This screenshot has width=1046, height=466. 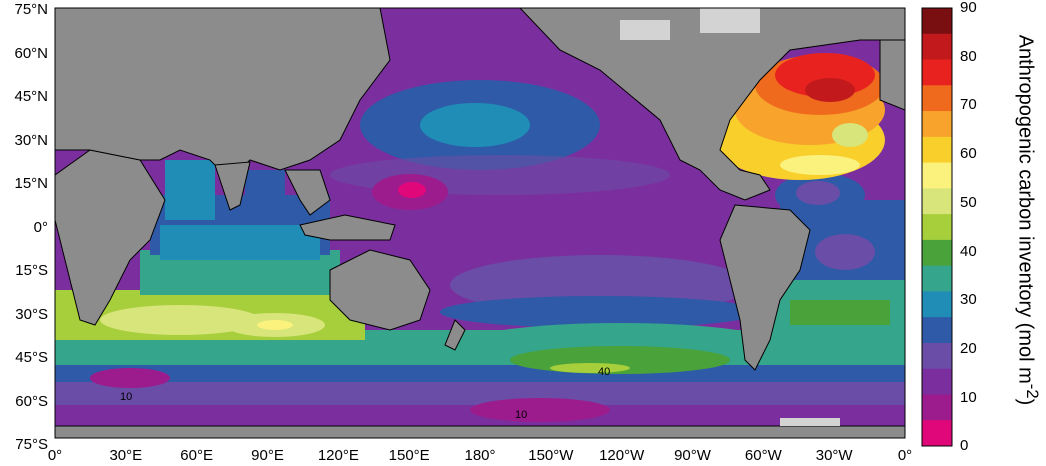 What do you see at coordinates (455, 335) in the screenshot?
I see `new-zealand-land` at bounding box center [455, 335].